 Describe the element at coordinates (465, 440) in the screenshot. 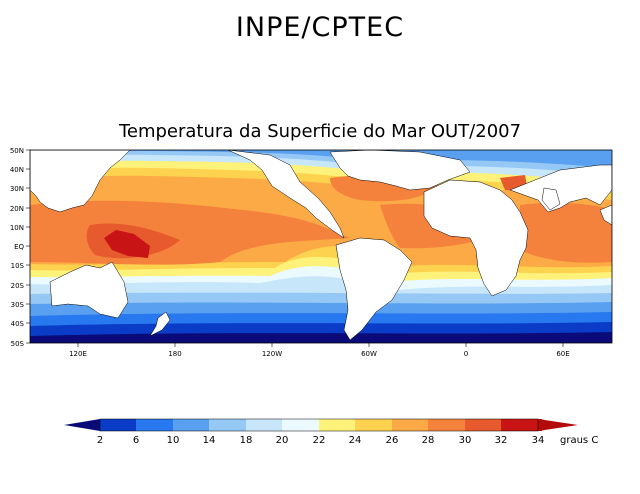

I see `colorbar-tick-label: 30` at that location.